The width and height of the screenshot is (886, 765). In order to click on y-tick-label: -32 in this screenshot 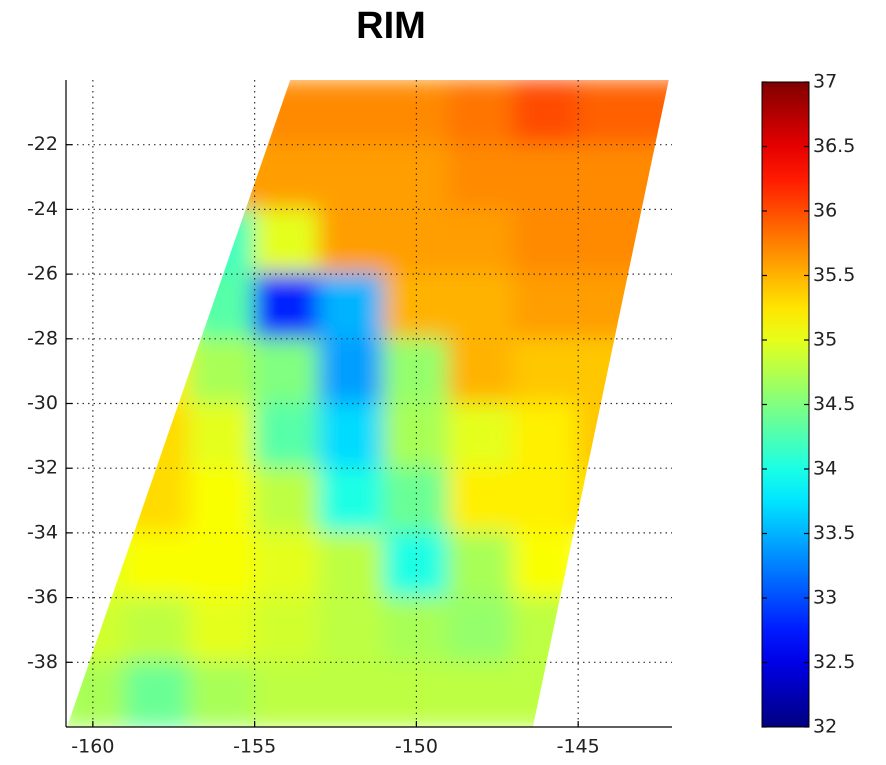, I will do `click(42, 468)`.